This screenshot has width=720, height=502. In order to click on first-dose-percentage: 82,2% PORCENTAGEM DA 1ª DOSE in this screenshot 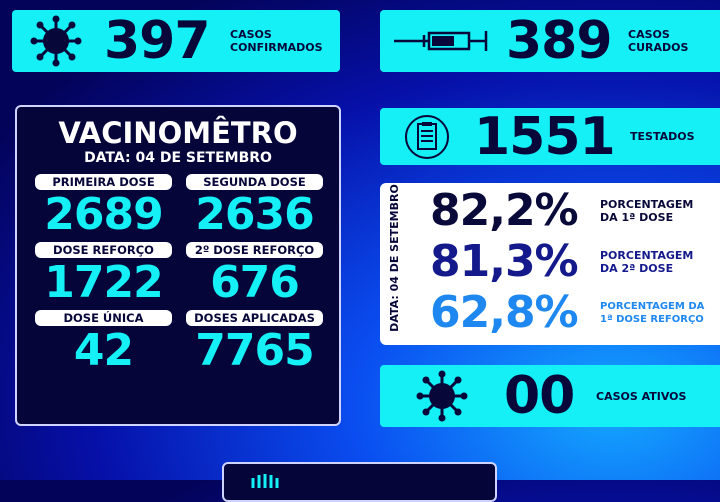, I will do `click(561, 211)`.